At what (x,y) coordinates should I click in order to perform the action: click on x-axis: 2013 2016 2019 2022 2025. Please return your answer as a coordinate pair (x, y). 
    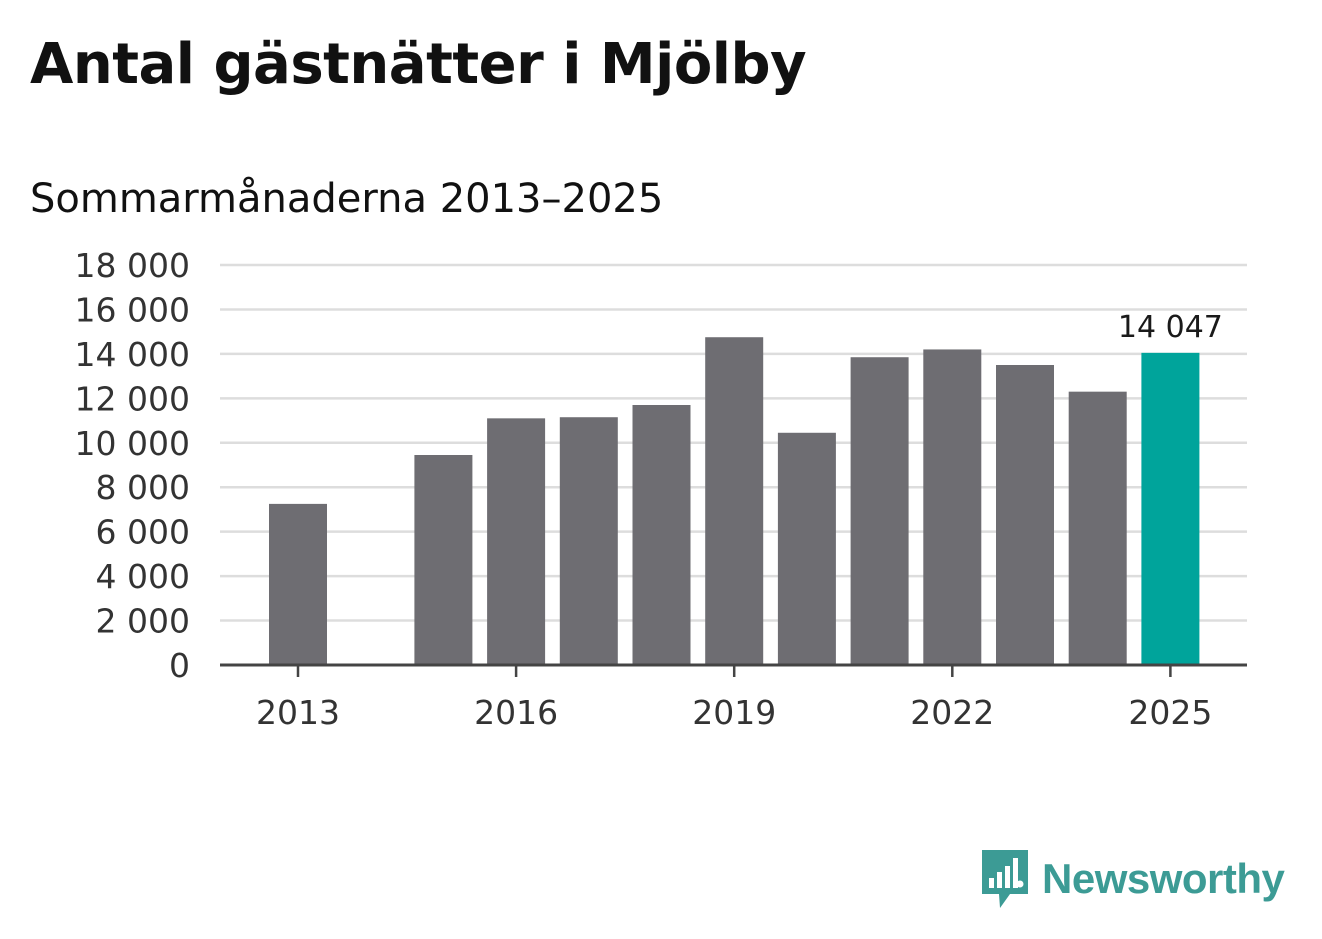
    Looking at the image, I should click on (733, 697).